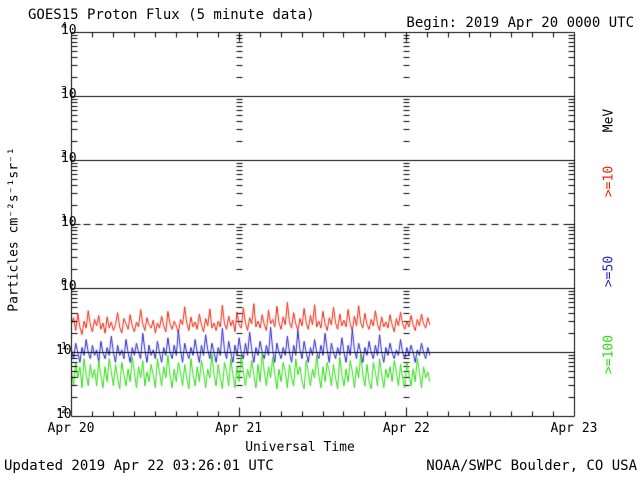  Describe the element at coordinates (609, 354) in the screenshot. I see `series-label-100MeV: >=100` at that location.